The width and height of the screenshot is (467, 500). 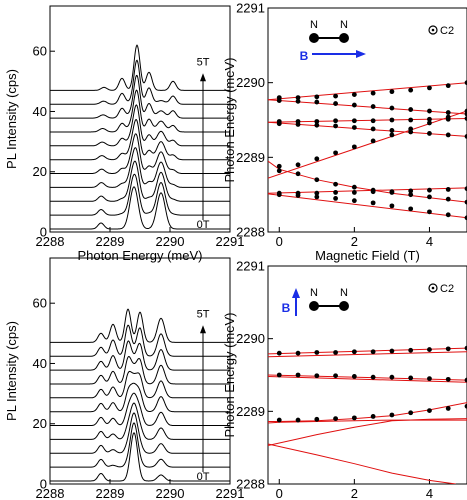 What do you see at coordinates (250, 266) in the screenshot?
I see `y-tick-label: 2291` at bounding box center [250, 266].